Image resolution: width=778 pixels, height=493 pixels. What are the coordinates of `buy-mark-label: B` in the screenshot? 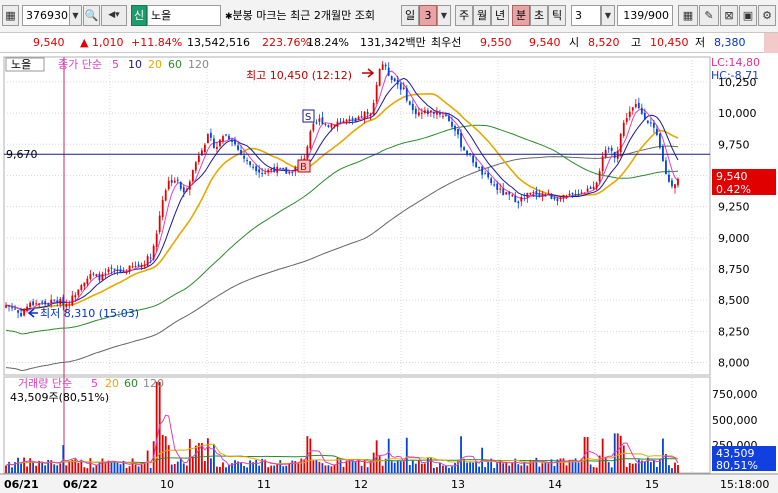 It's located at (303, 167).